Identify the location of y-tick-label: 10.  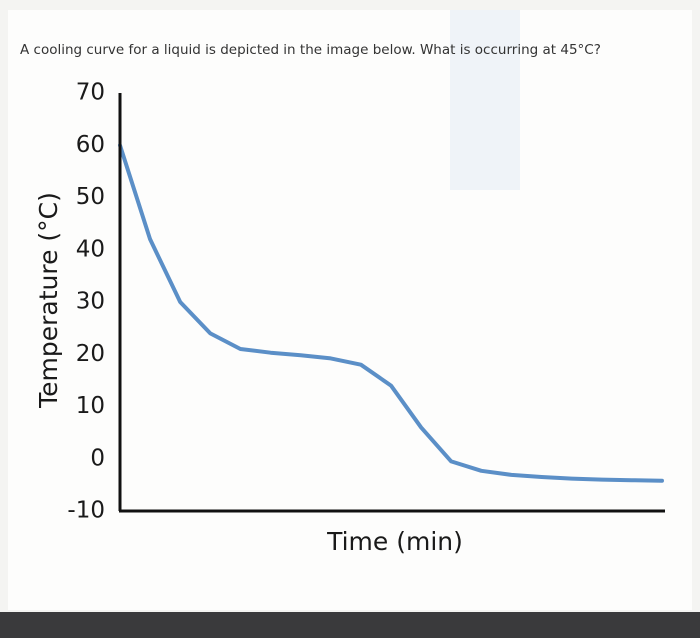
(90, 406).